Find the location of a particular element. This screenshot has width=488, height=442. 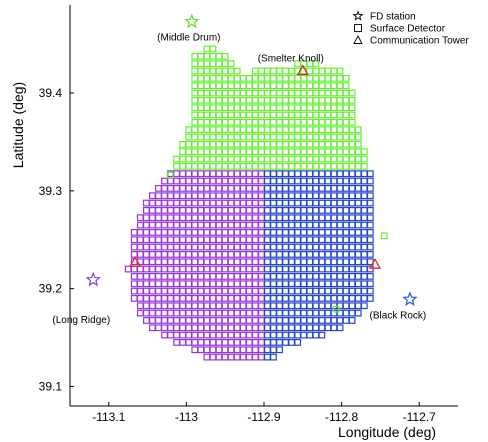

x-tick-label: -113.1 is located at coordinates (108, 417).